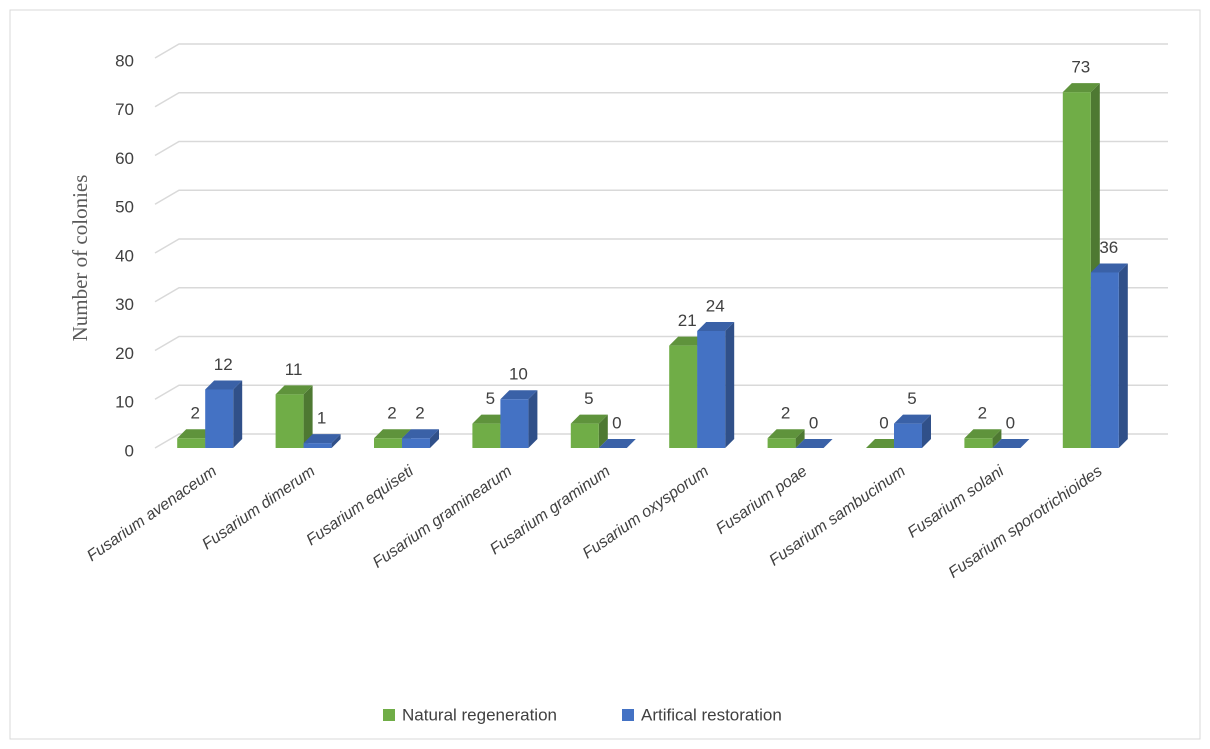  What do you see at coordinates (223, 364) in the screenshot?
I see `data-label: 12` at bounding box center [223, 364].